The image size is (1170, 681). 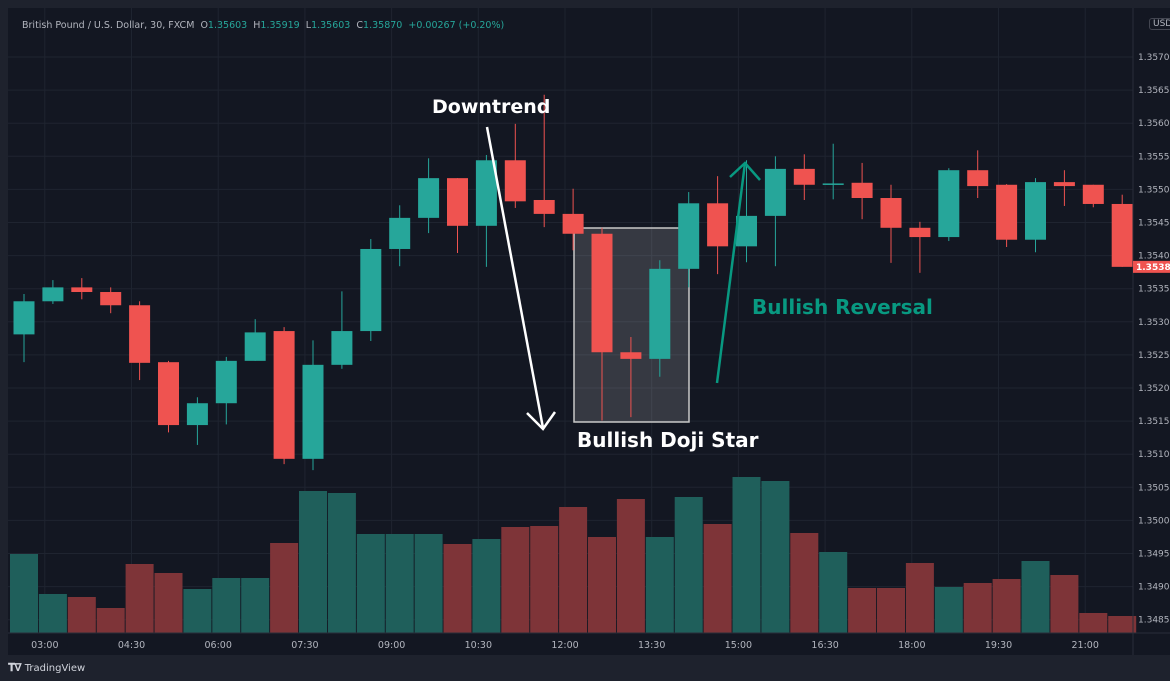 What do you see at coordinates (44, 645) in the screenshot?
I see `time-tick-label: 03:00` at bounding box center [44, 645].